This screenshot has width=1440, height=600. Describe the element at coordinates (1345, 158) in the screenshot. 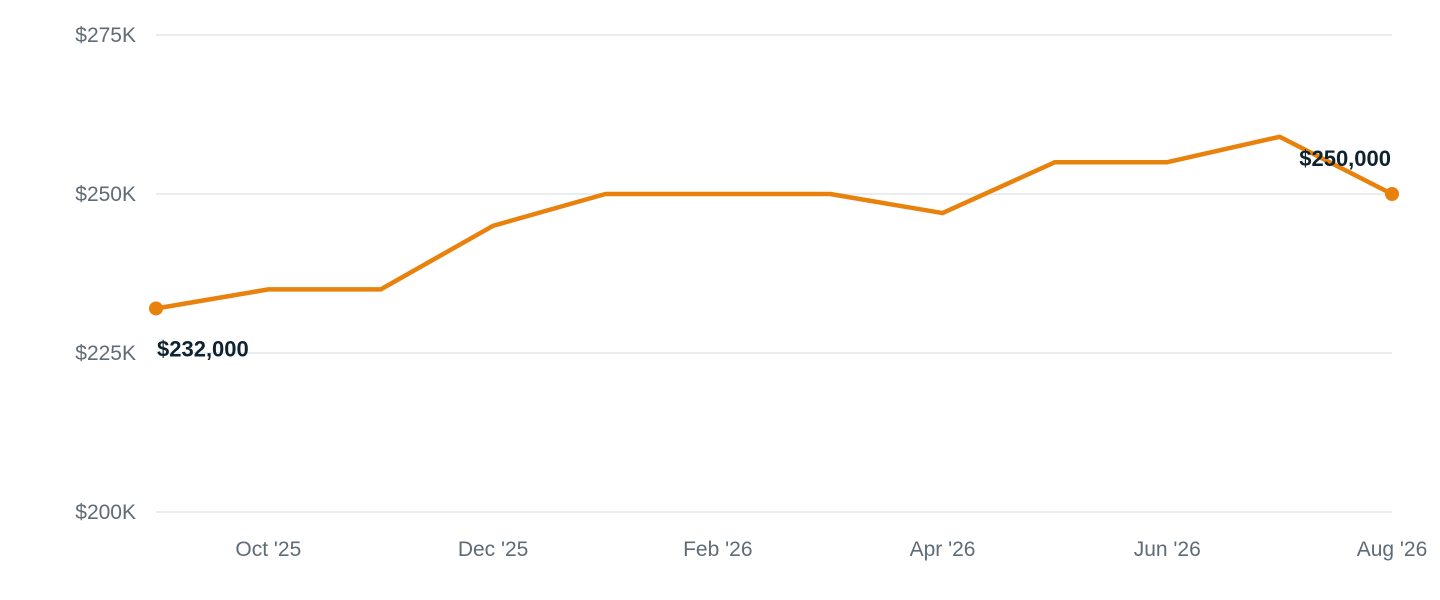

I see `data-label: $250,000` at that location.